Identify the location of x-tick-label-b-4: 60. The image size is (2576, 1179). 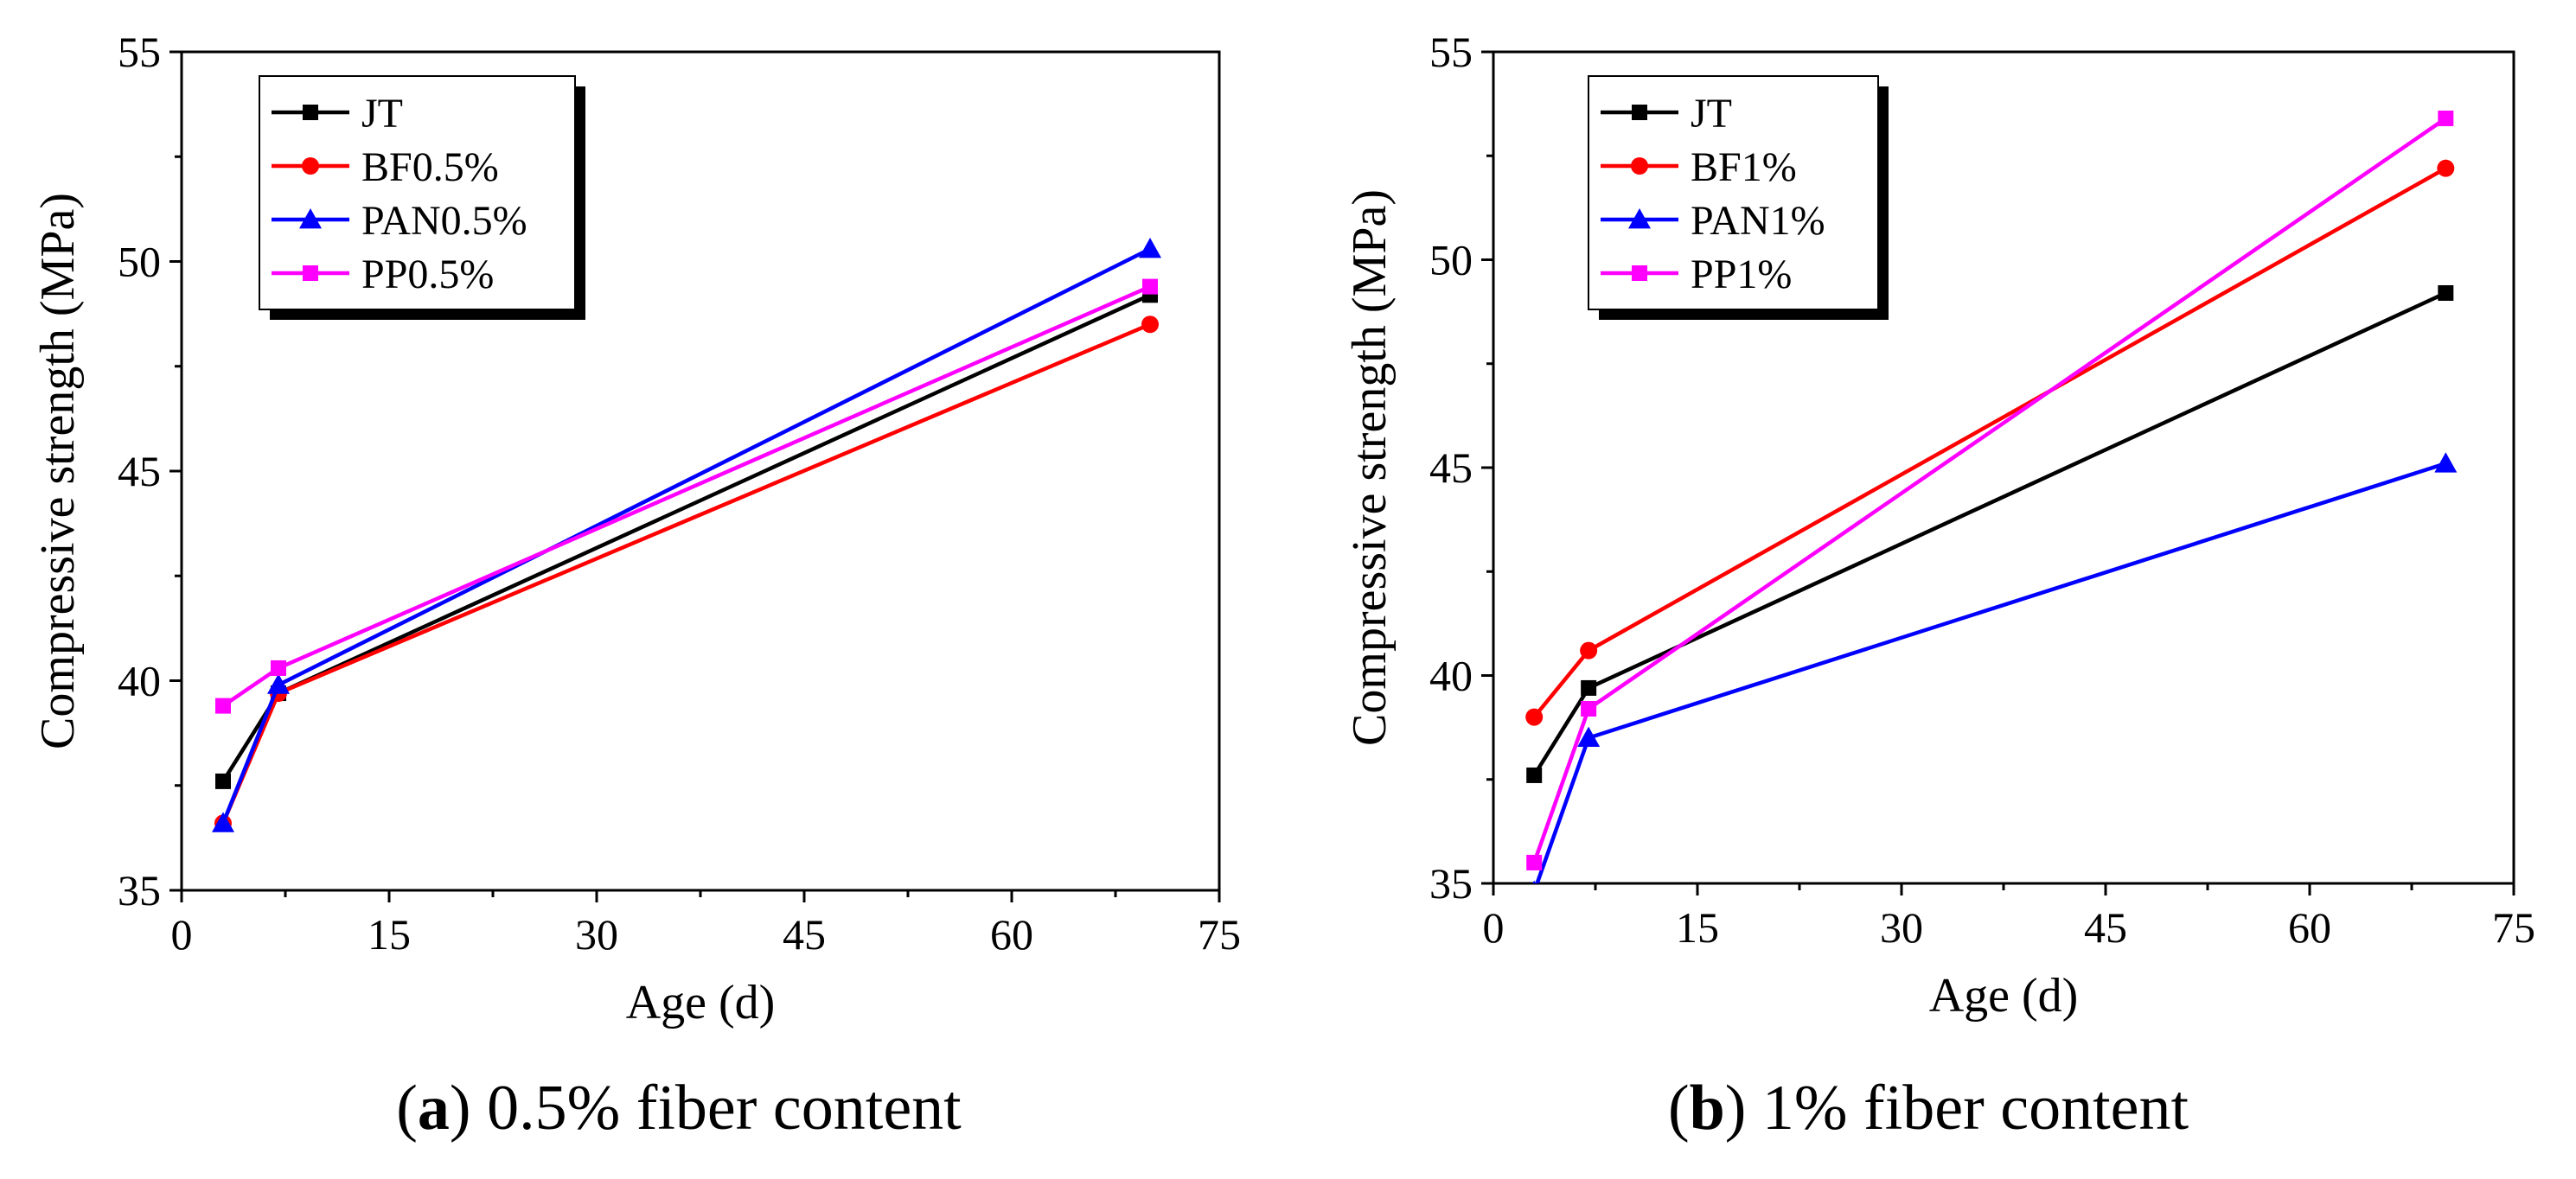
(2309, 927).